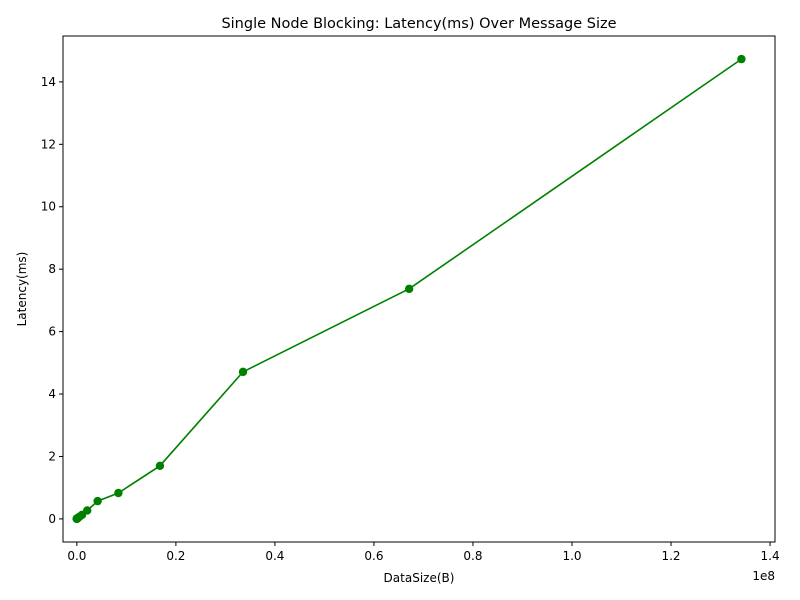  I want to click on x-axis-label: DataSize(B), so click(419, 578).